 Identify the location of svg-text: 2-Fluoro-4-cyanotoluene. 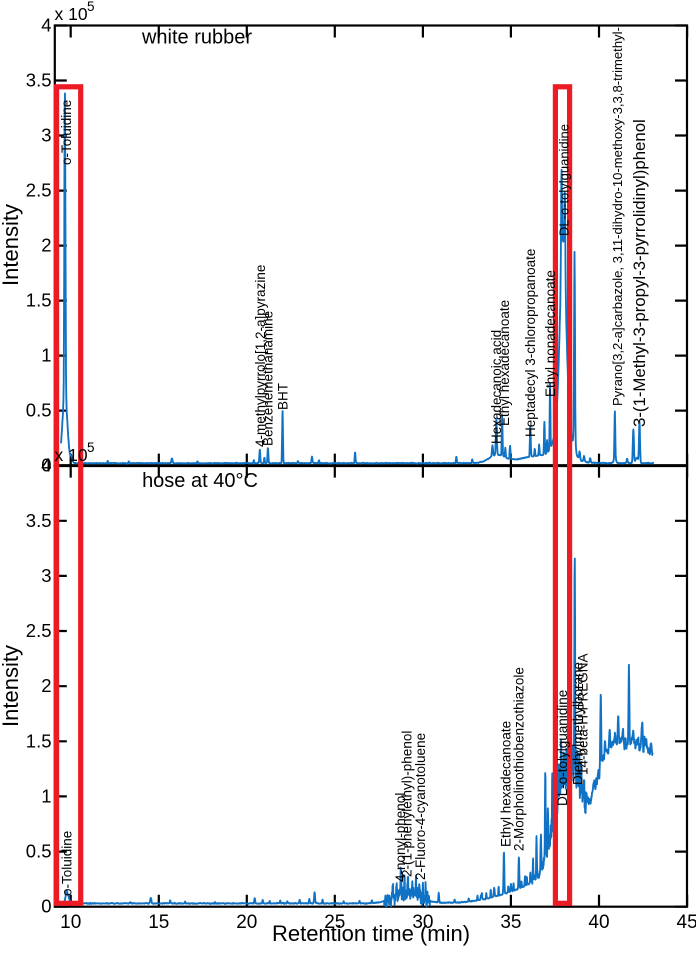
(420, 806).